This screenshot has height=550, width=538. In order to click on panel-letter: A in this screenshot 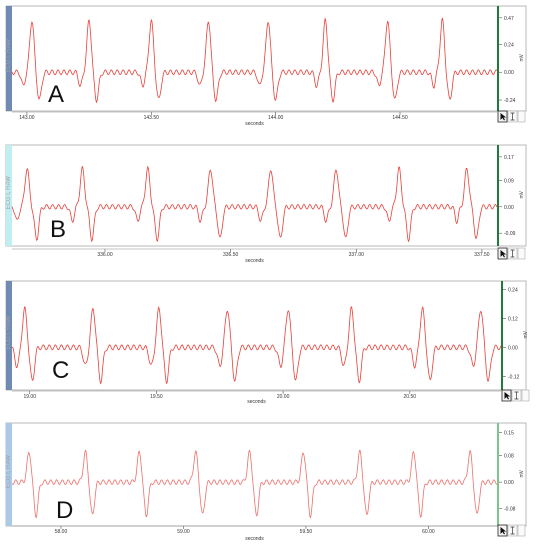, I will do `click(56, 94)`.